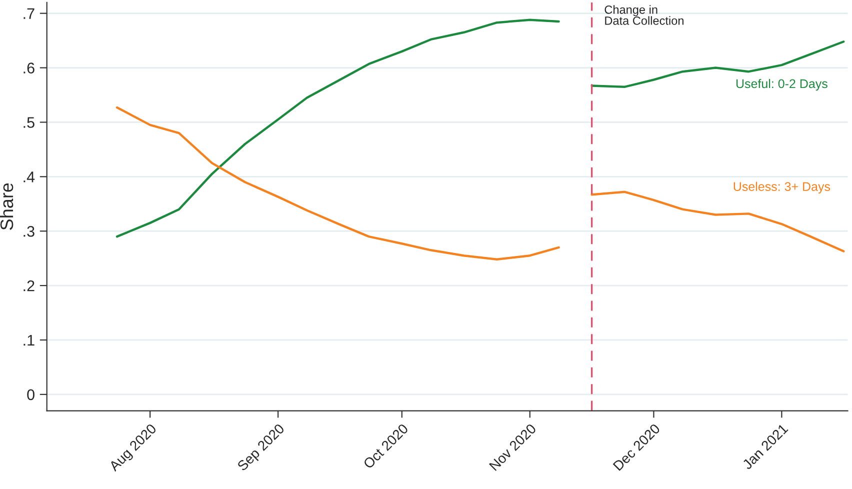 The height and width of the screenshot is (489, 852). Describe the element at coordinates (782, 84) in the screenshot. I see `series-label: Useful: 0-2 Days` at that location.